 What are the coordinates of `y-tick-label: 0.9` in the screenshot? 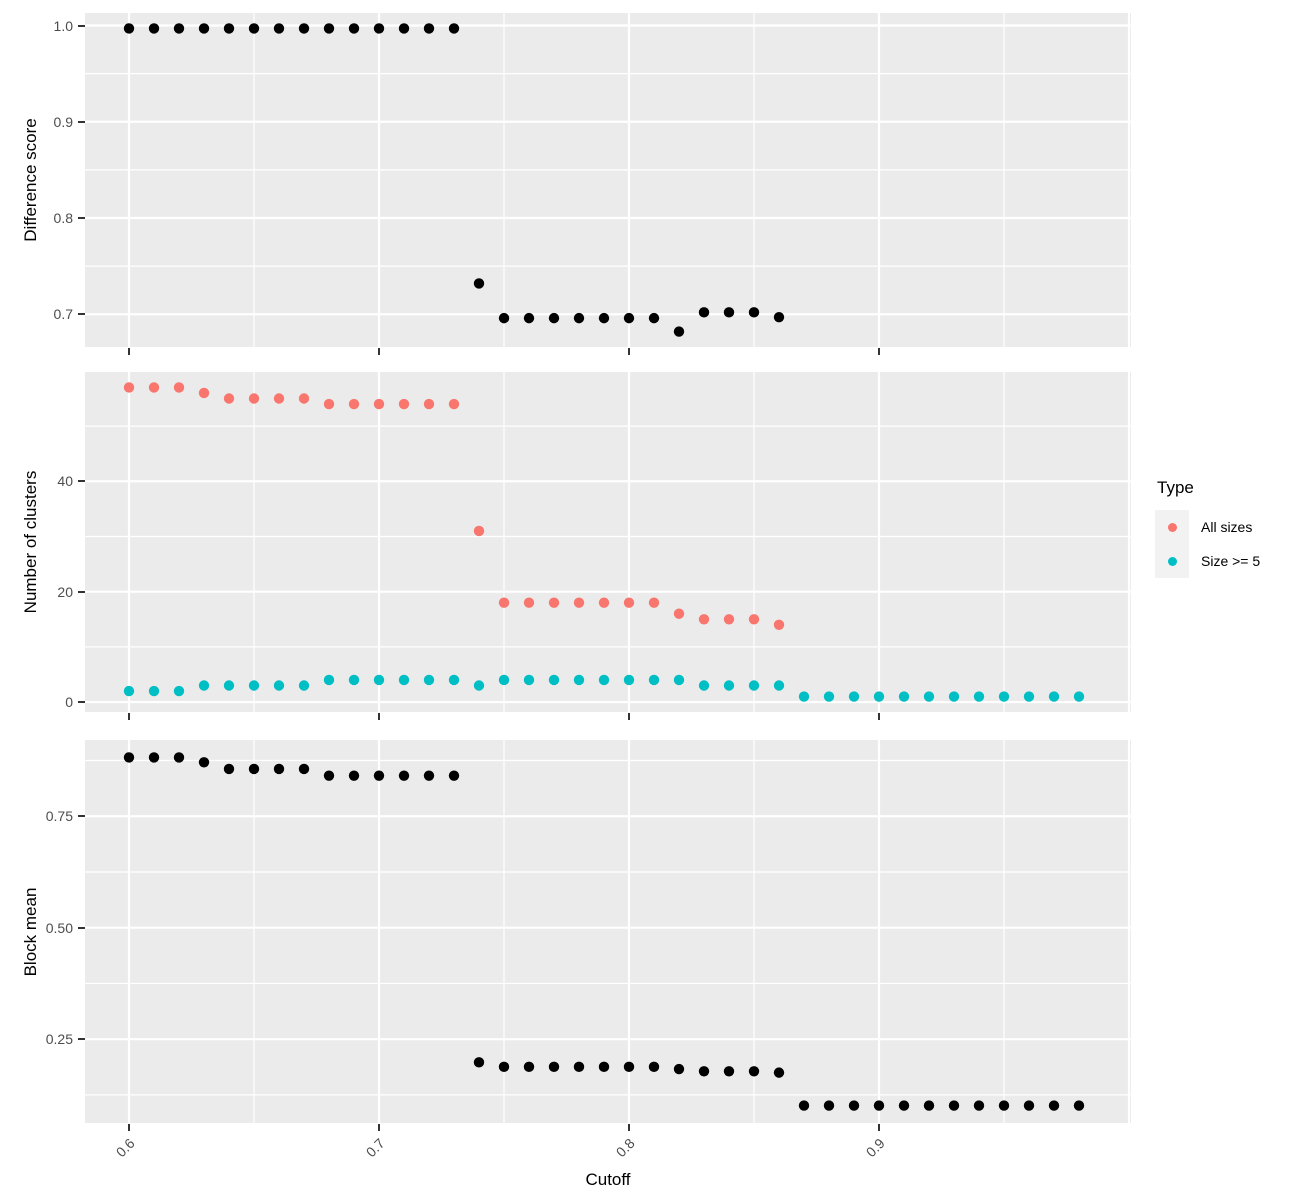 It's located at (63, 121).